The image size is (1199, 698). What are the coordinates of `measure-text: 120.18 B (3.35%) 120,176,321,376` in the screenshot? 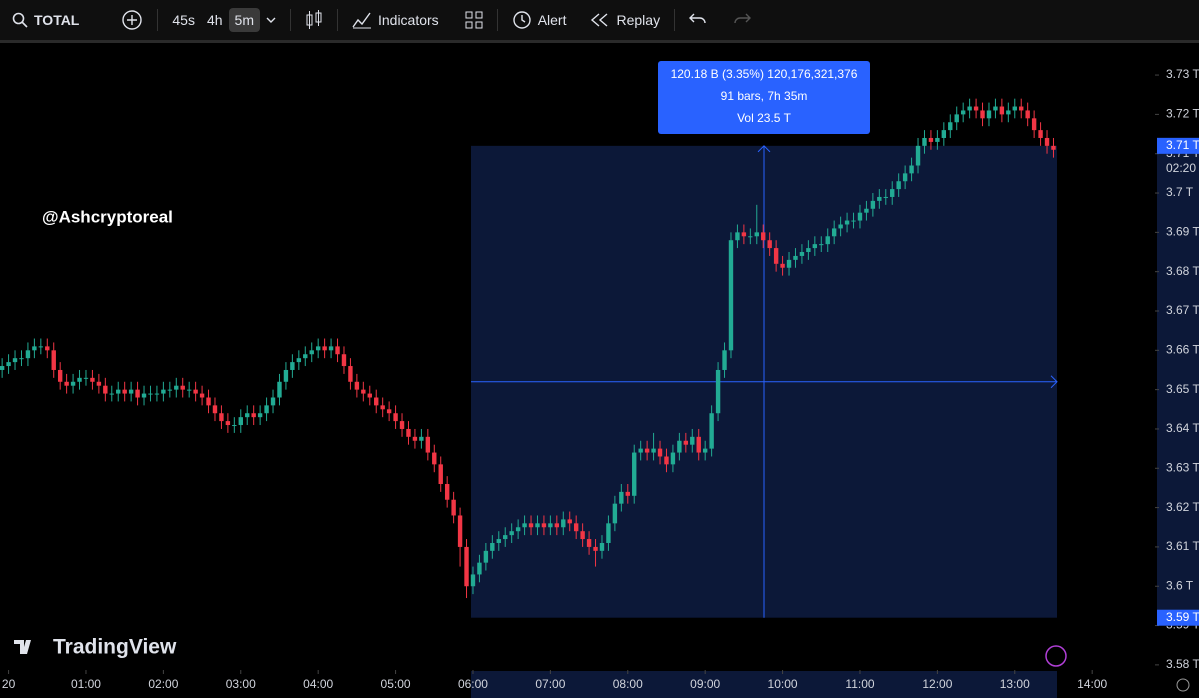 It's located at (764, 74).